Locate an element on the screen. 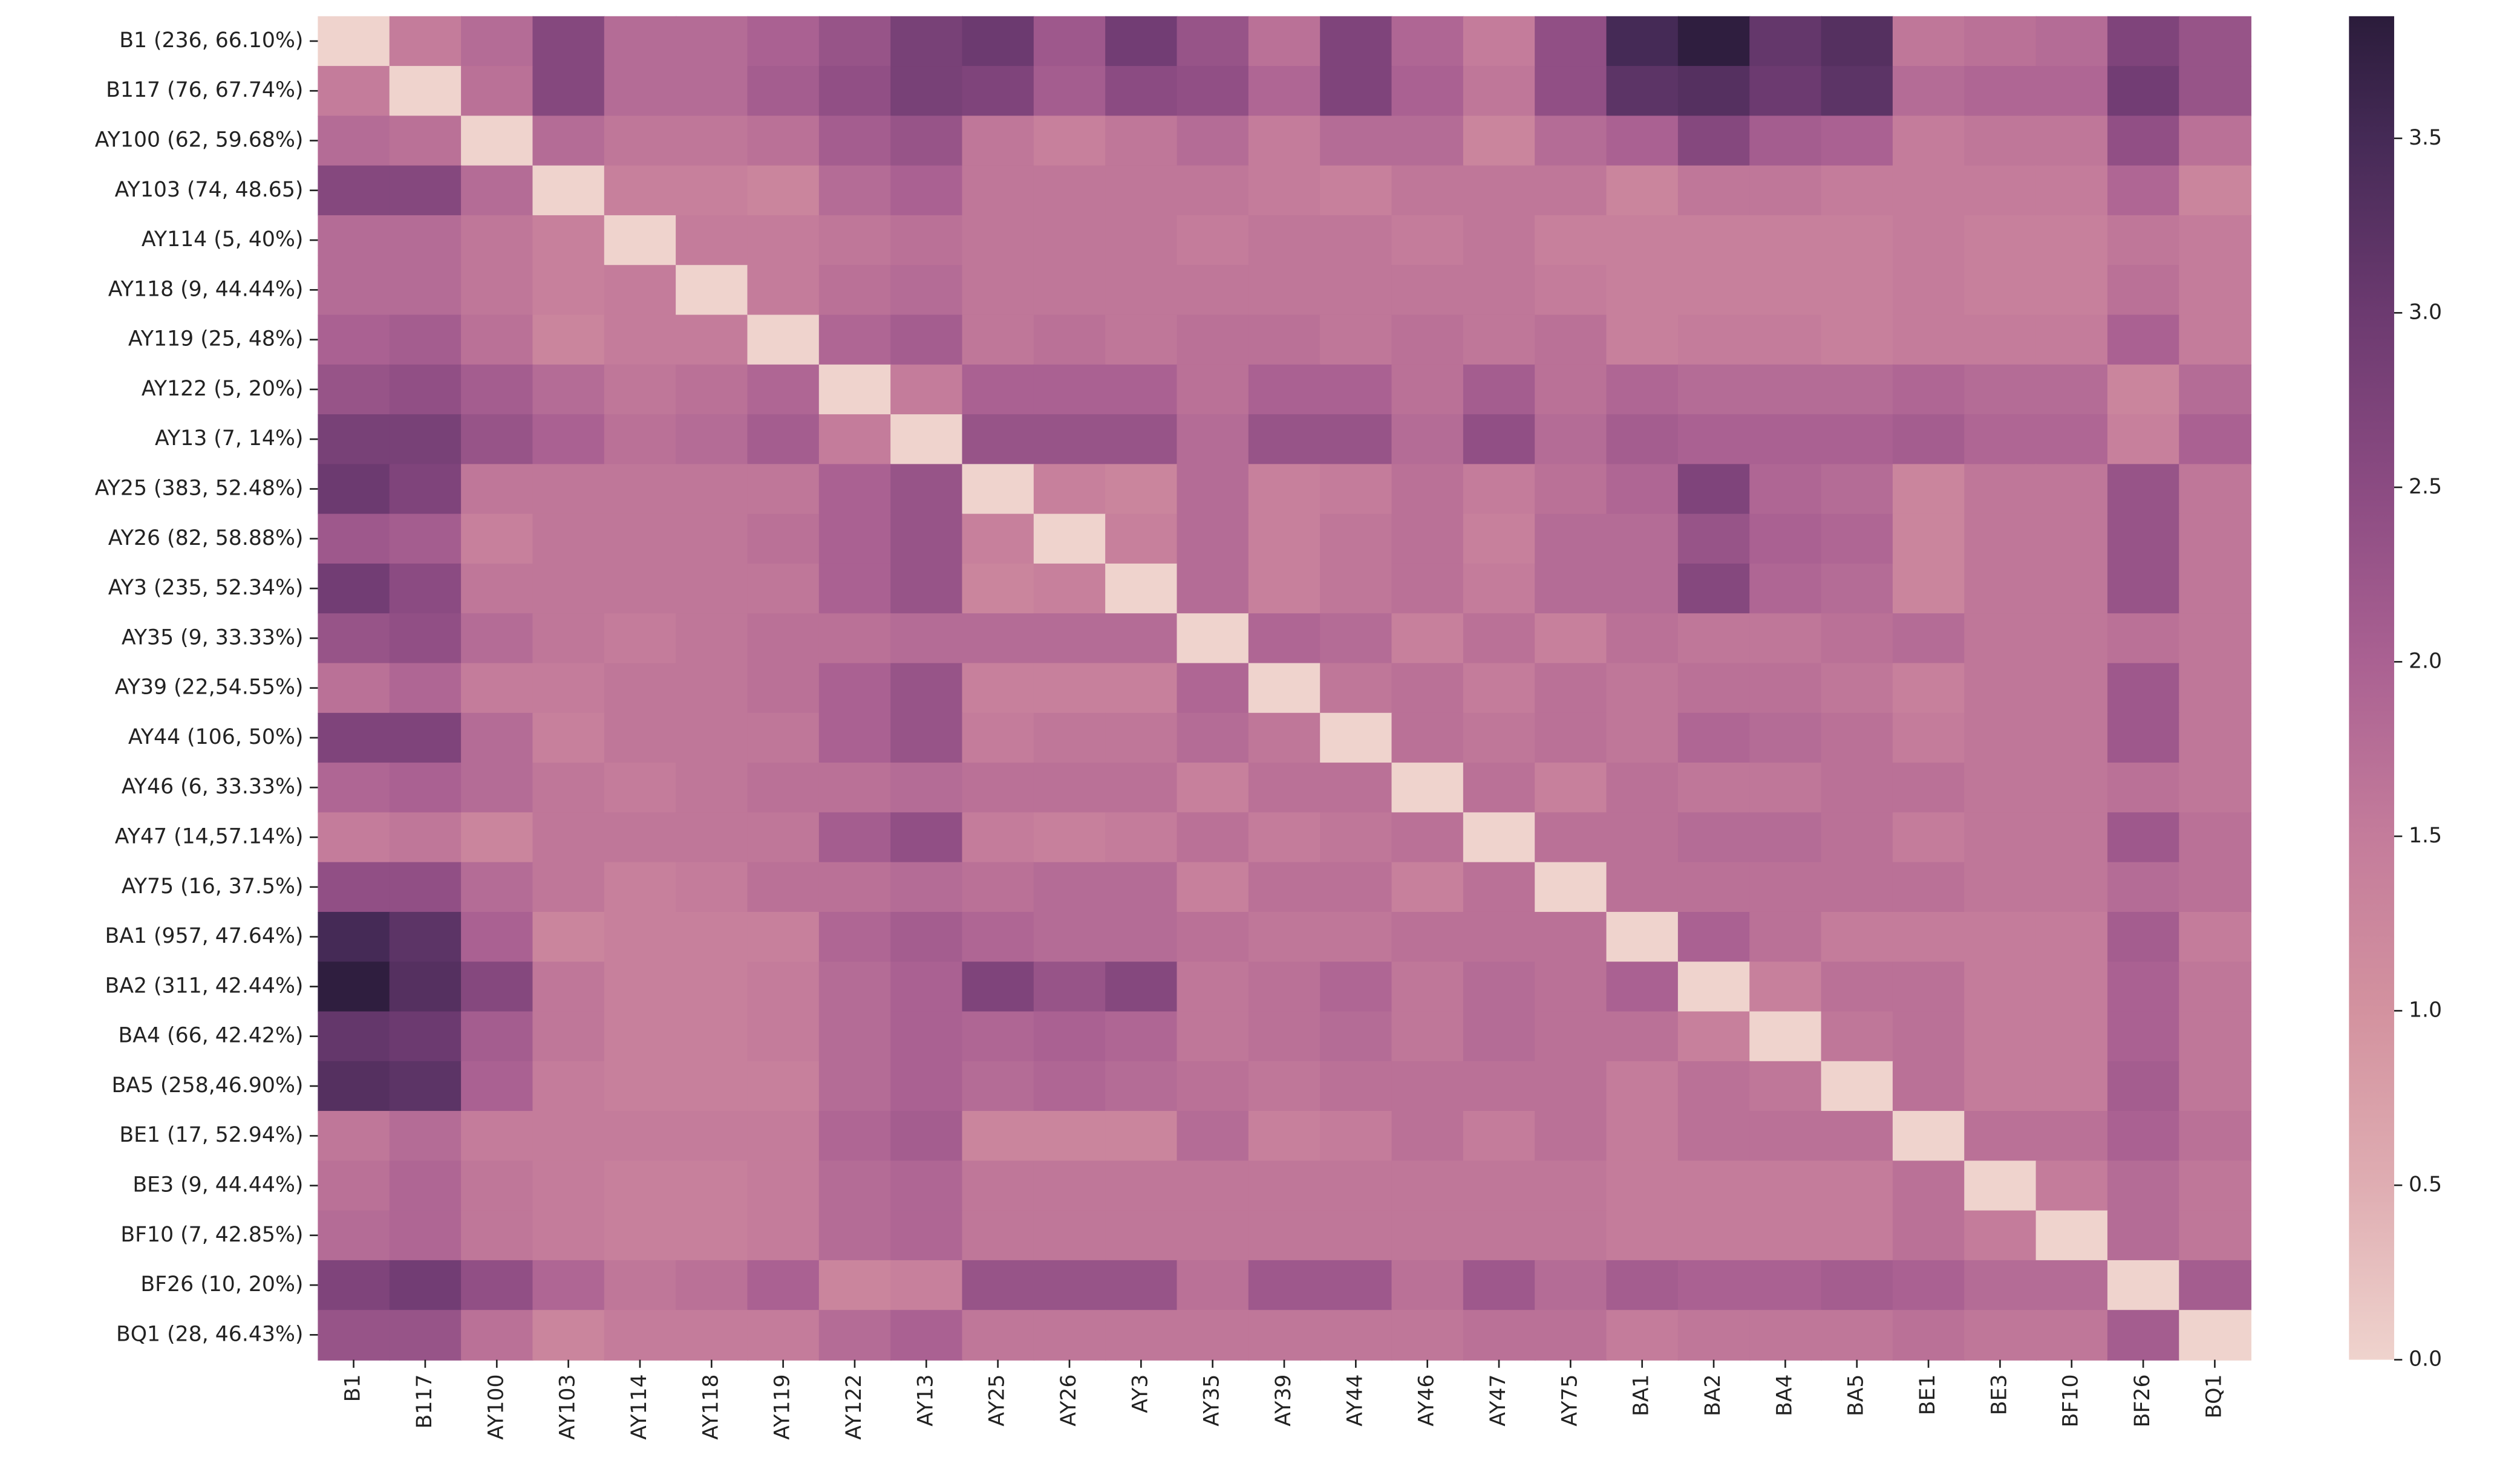  y-tick-label: B1 (236, 66.10%) is located at coordinates (211, 40).